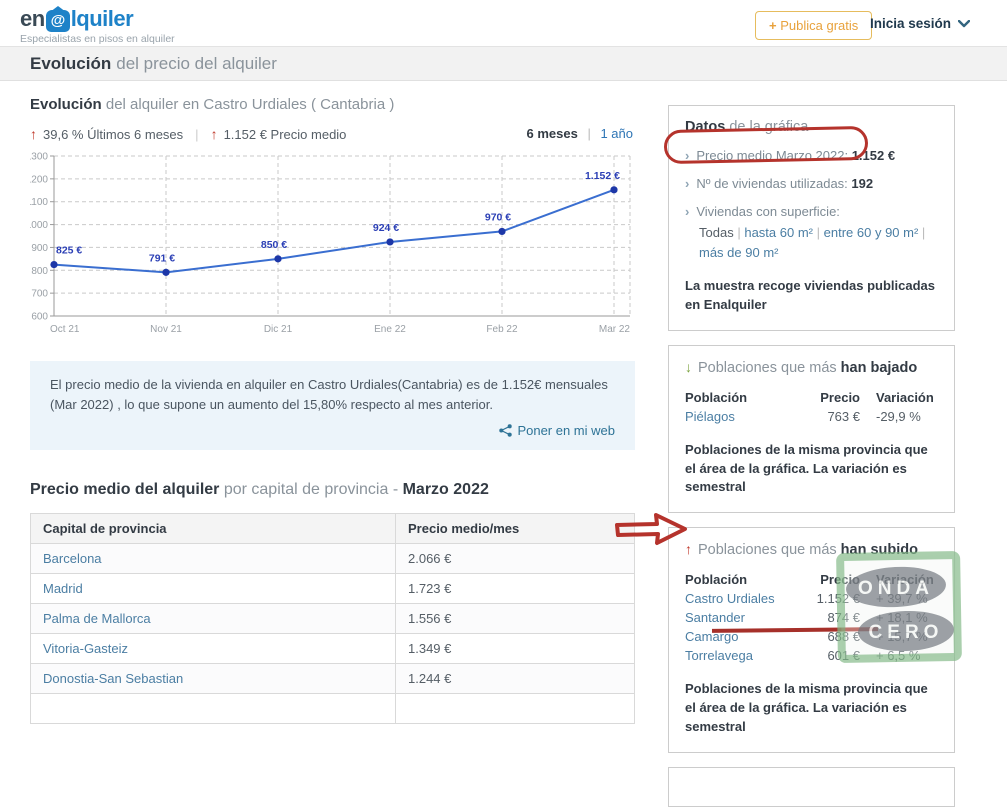 Image resolution: width=1007 pixels, height=807 pixels. I want to click on svg-text: 1200, so click(39, 179).